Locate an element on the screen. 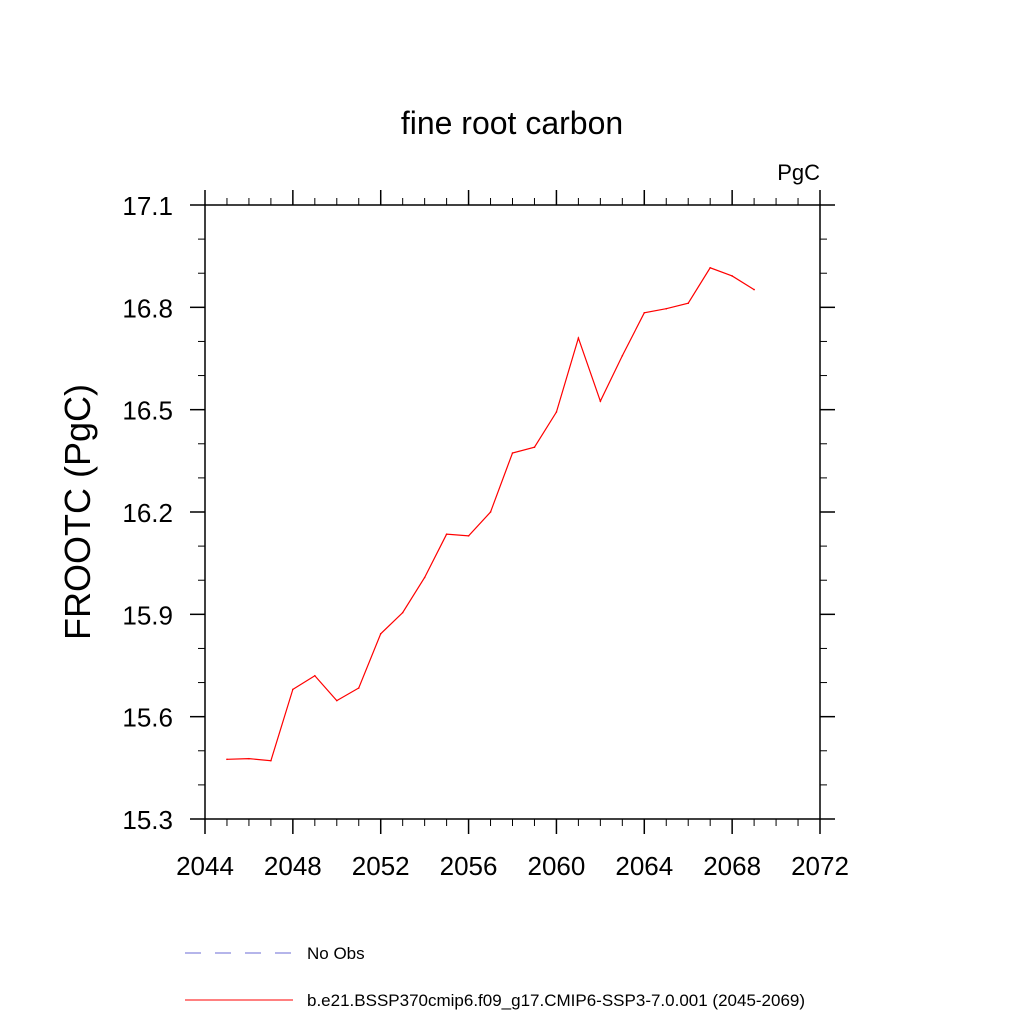 The width and height of the screenshot is (1024, 1024). x-tick-label: 2048 is located at coordinates (293, 866).